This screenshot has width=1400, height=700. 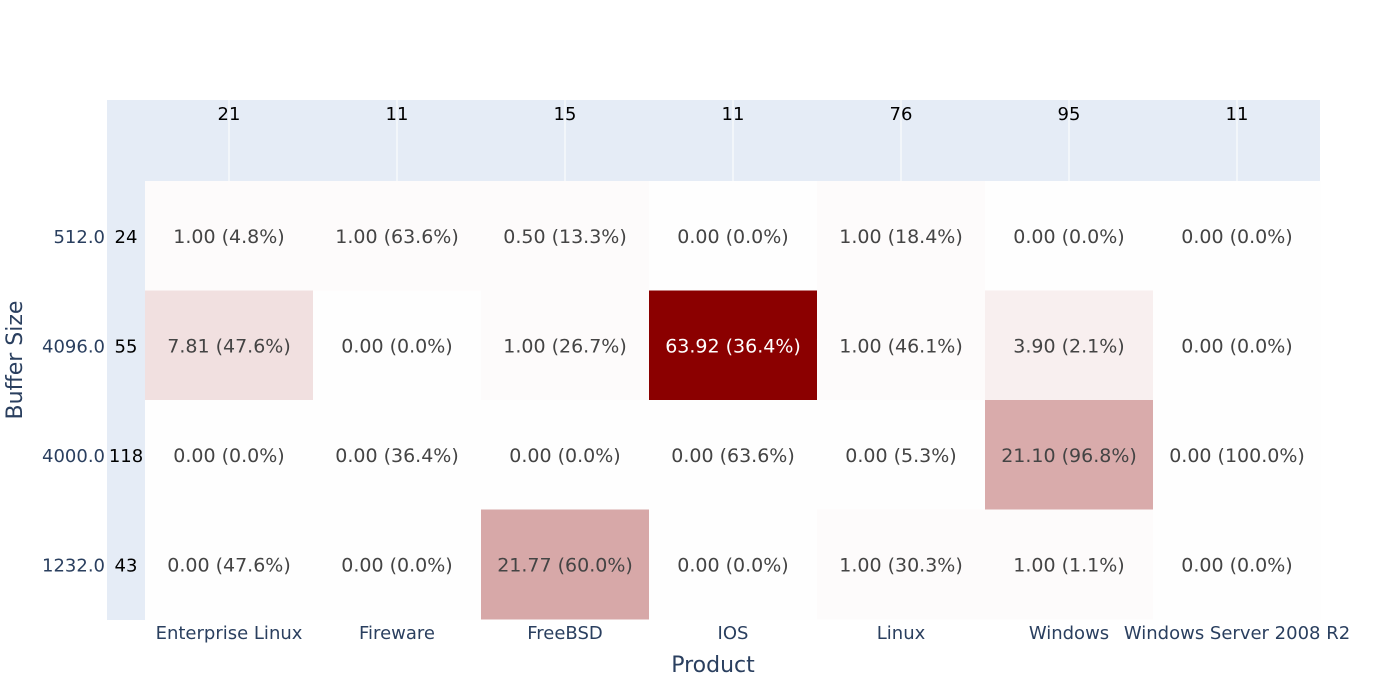 What do you see at coordinates (73, 346) in the screenshot?
I see `y-tick-label: 4096.0` at bounding box center [73, 346].